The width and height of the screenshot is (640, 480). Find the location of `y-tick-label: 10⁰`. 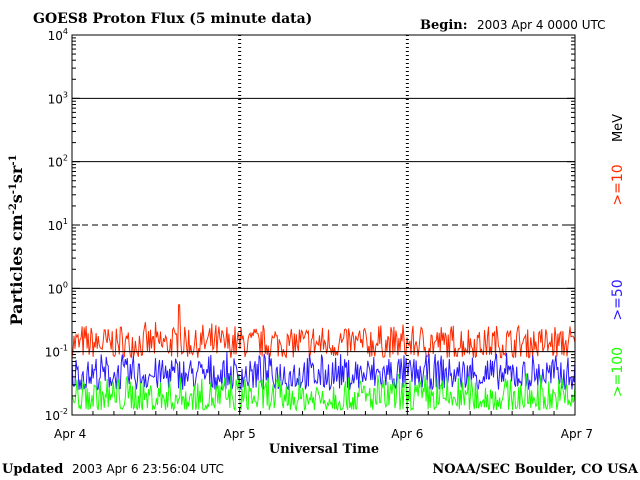

y-tick-label: 10⁰ is located at coordinates (58, 288).